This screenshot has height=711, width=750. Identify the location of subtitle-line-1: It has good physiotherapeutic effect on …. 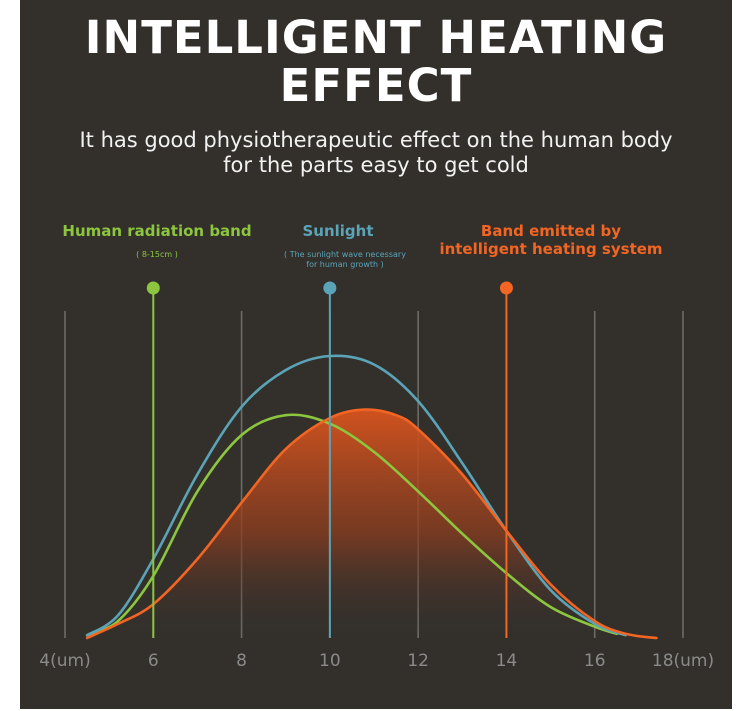
(376, 140).